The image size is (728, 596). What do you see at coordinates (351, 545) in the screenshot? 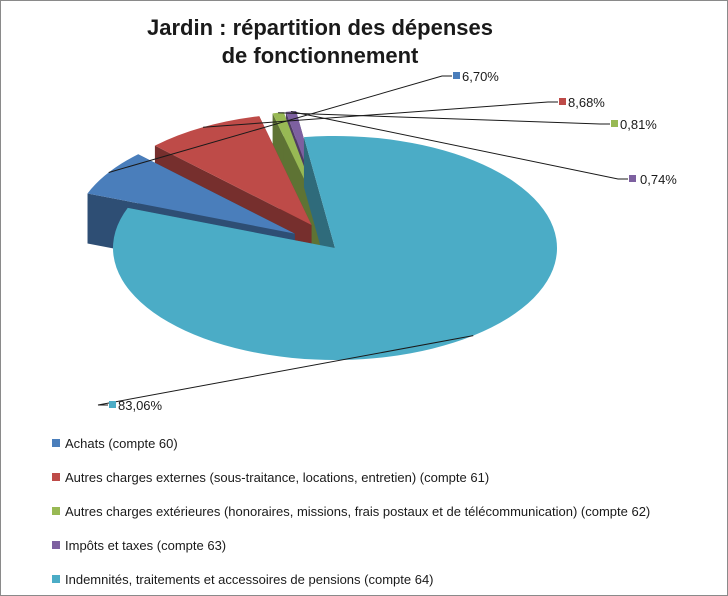
I see `legend-item: Impôts et taxes (compte 63)` at bounding box center [351, 545].